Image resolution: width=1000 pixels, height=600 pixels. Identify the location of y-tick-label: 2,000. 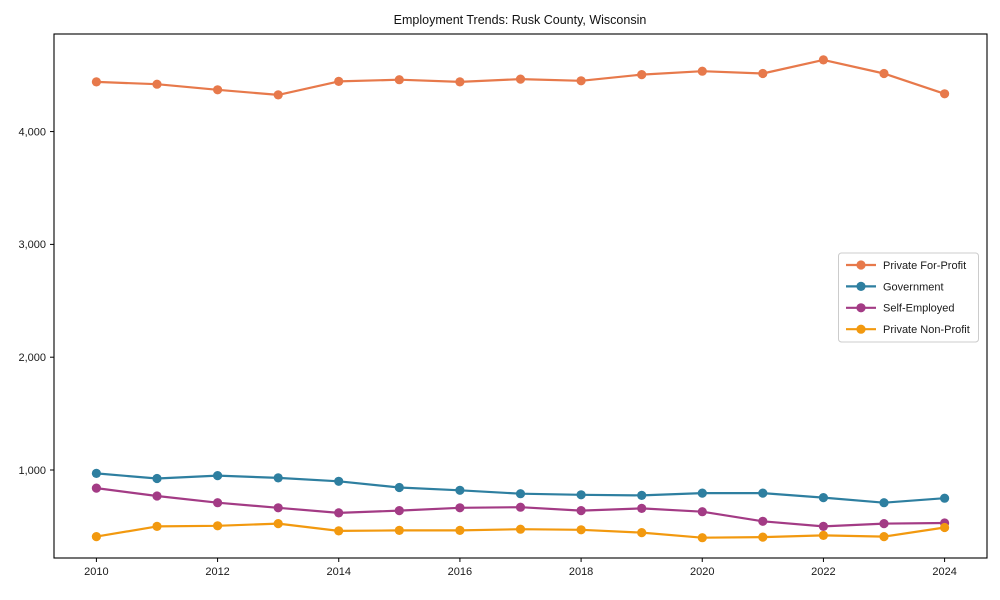
(32, 358).